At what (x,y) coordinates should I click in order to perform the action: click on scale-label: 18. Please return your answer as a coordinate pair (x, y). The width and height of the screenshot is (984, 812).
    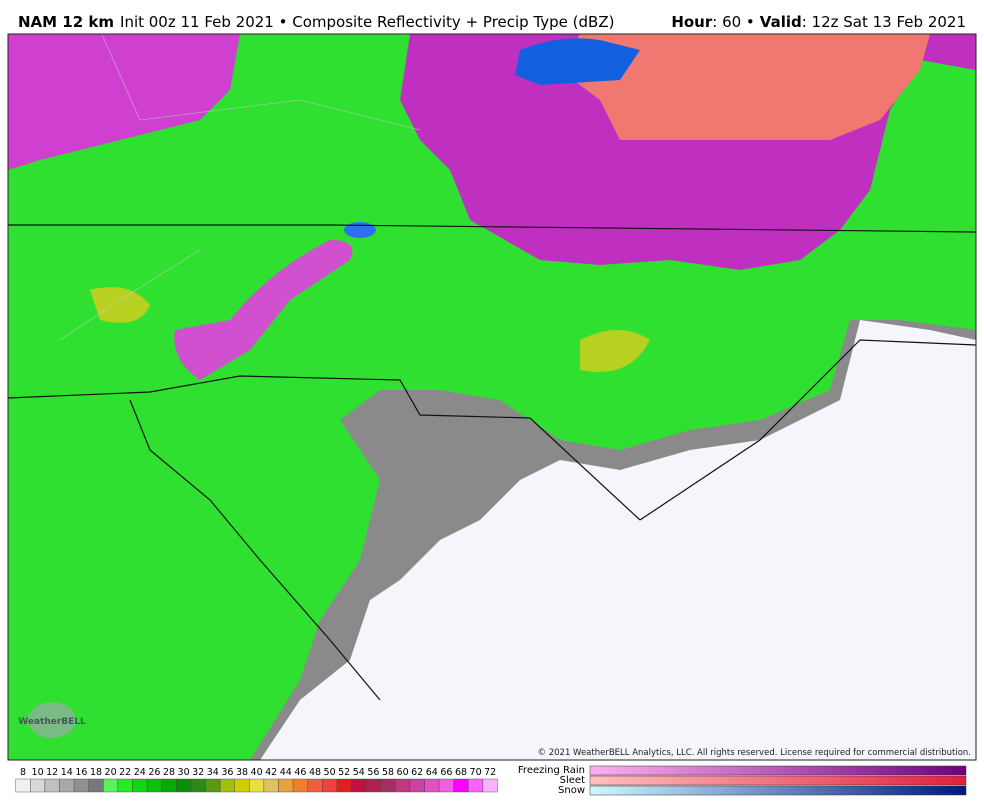
    Looking at the image, I should click on (96, 772).